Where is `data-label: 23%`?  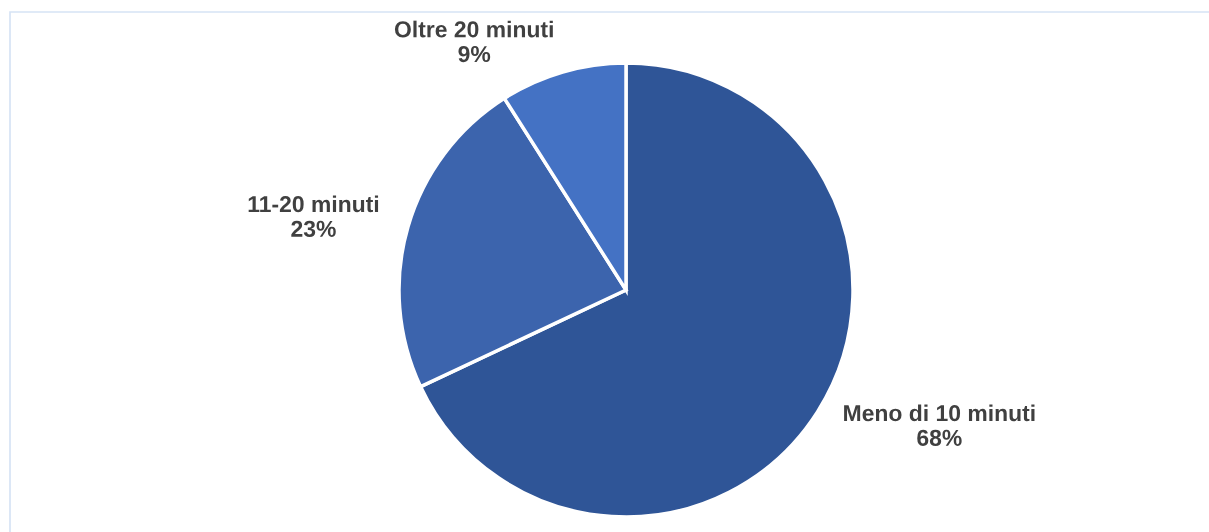
data-label: 23% is located at coordinates (313, 228).